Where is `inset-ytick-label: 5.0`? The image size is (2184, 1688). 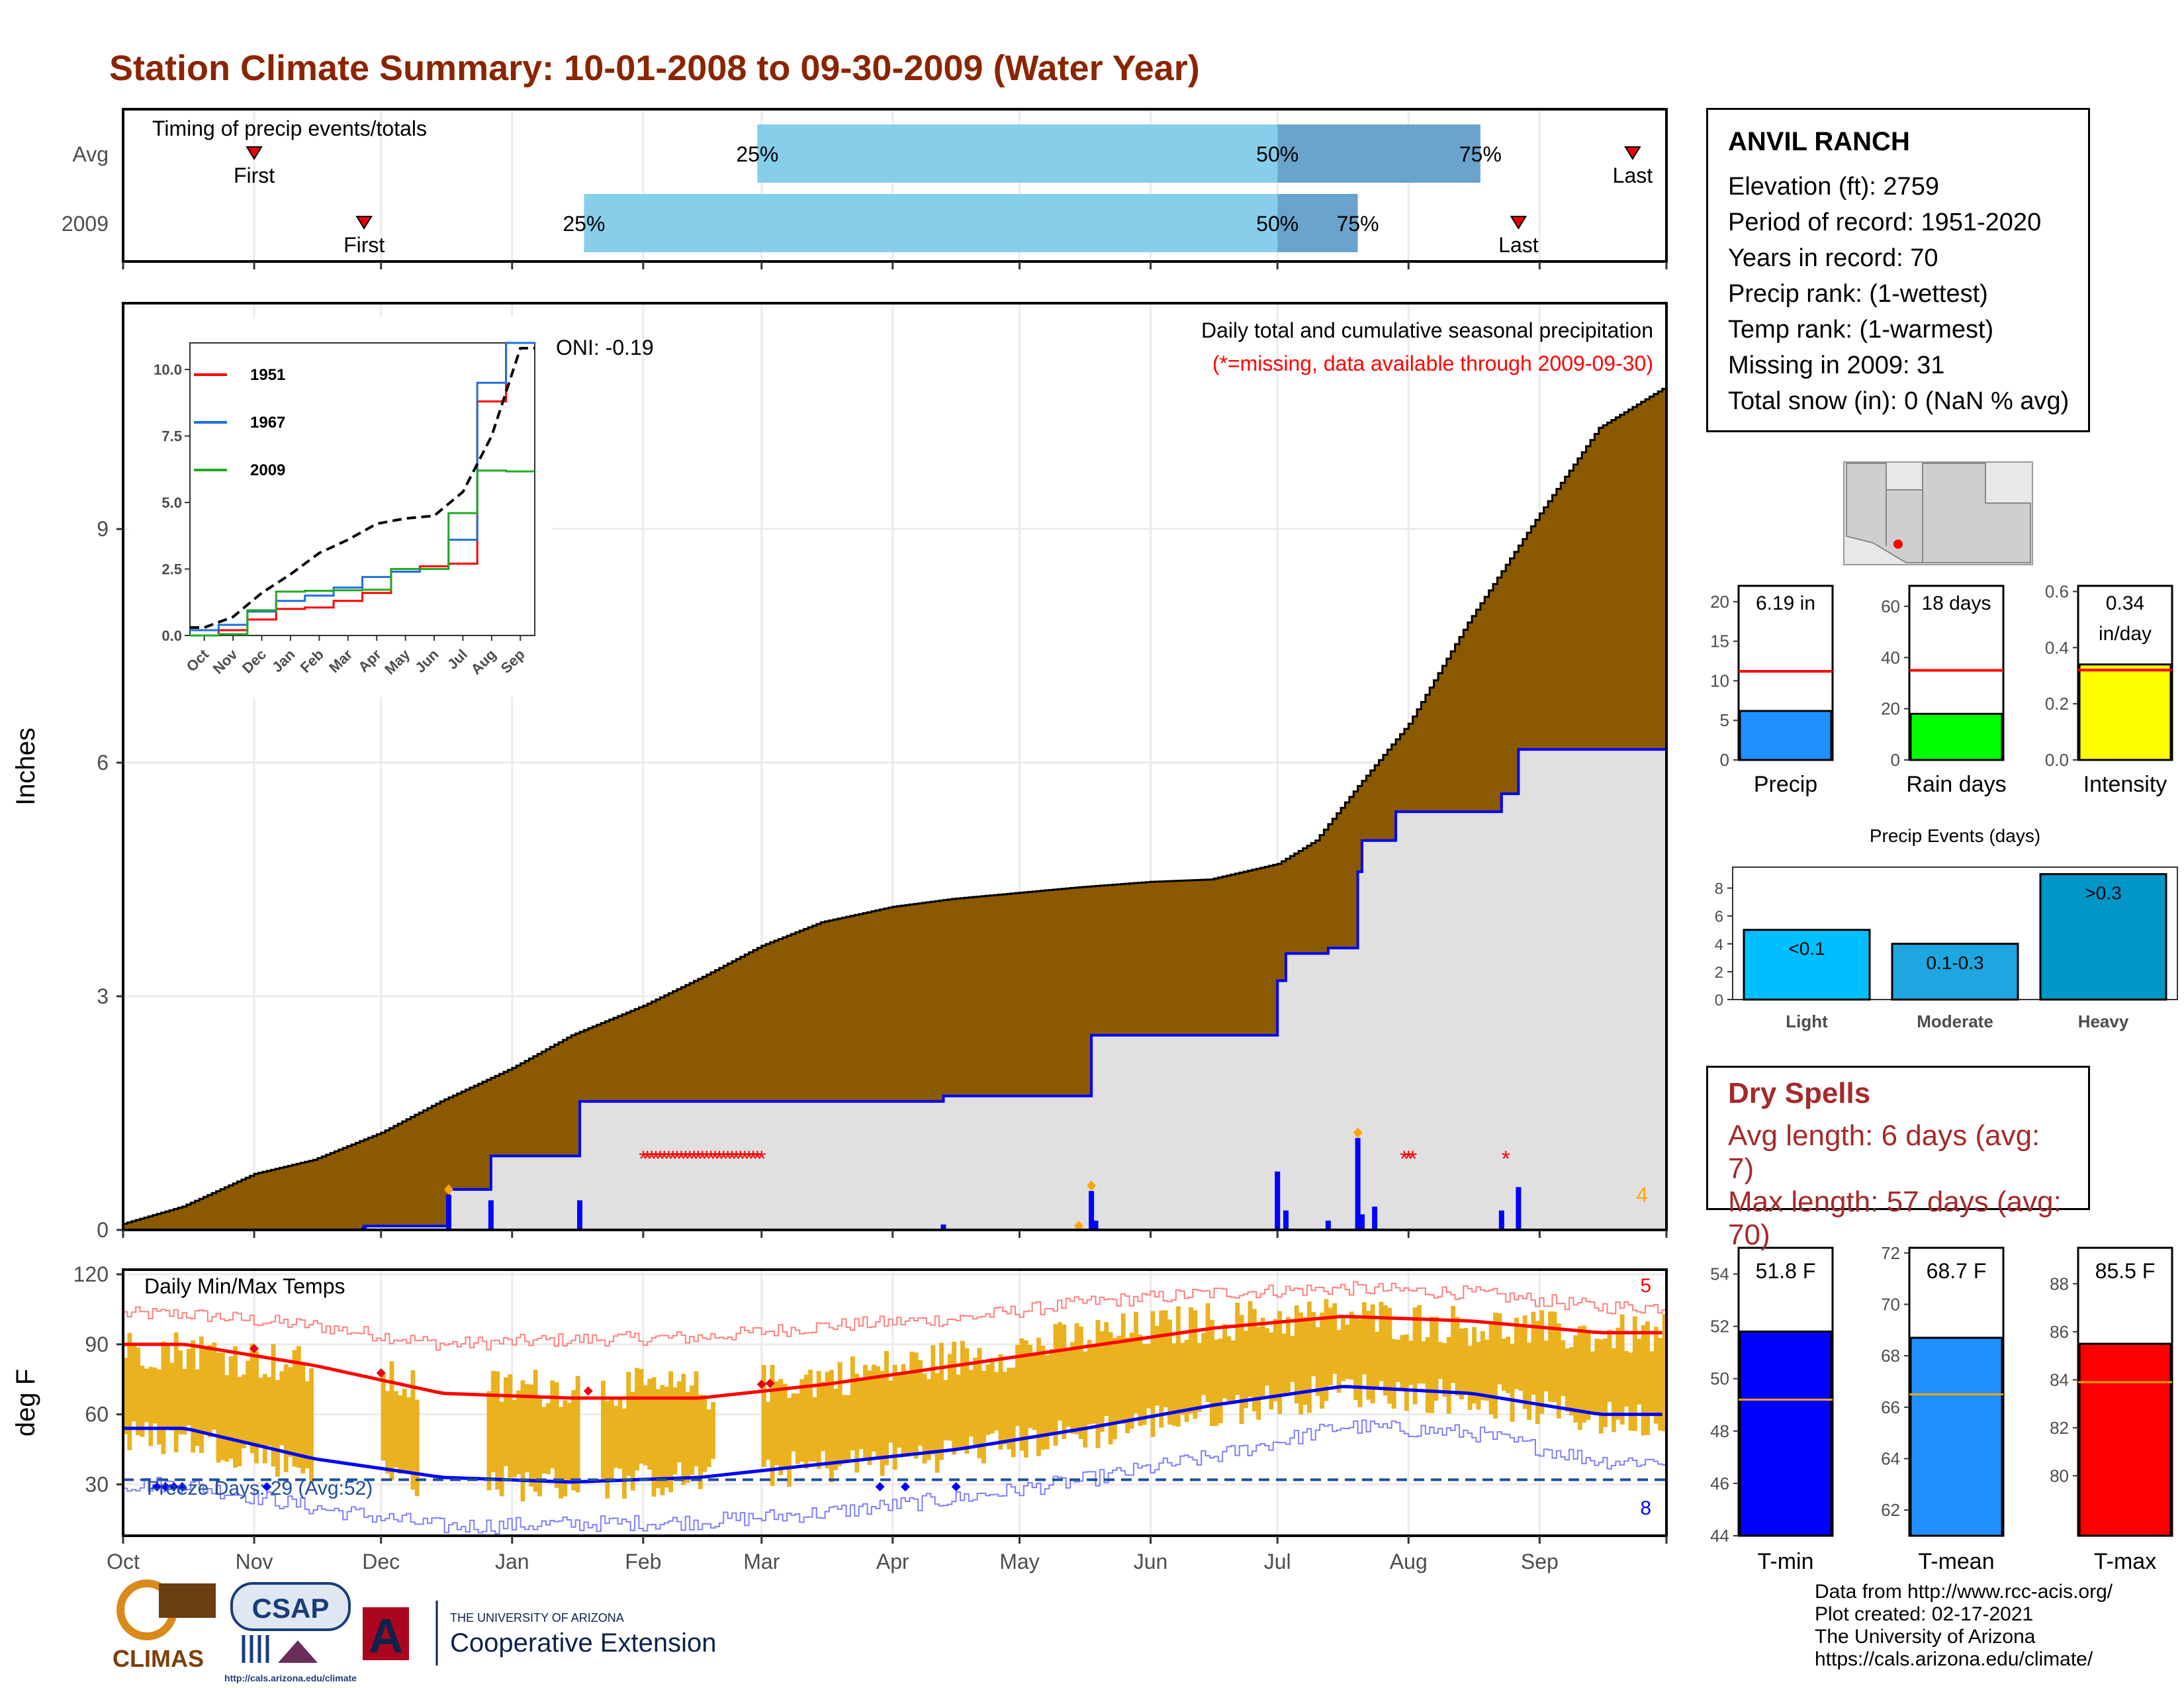
inset-ytick-label: 5.0 is located at coordinates (171, 502).